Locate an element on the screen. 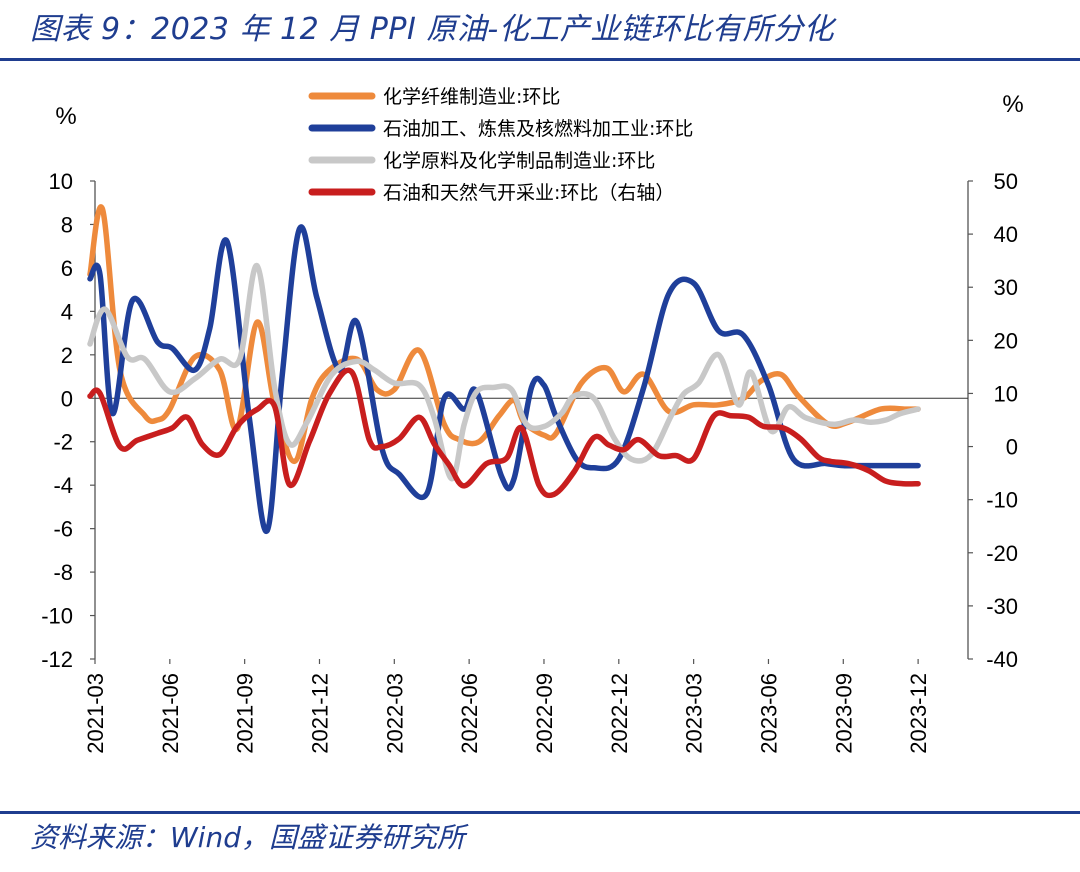 This screenshot has height=872, width=1080. legend-item-oil-gas-extraction: 石油和天然气开采业:环比（右轴） is located at coordinates (491, 193).